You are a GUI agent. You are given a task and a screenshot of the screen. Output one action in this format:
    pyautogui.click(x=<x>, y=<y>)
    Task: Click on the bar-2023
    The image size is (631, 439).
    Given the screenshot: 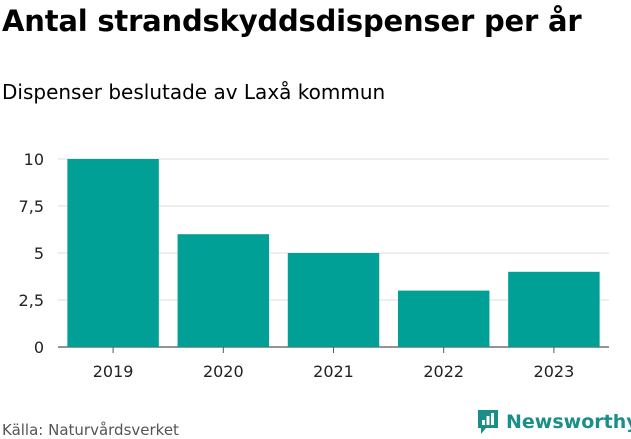 What is the action you would take?
    pyautogui.click(x=554, y=309)
    